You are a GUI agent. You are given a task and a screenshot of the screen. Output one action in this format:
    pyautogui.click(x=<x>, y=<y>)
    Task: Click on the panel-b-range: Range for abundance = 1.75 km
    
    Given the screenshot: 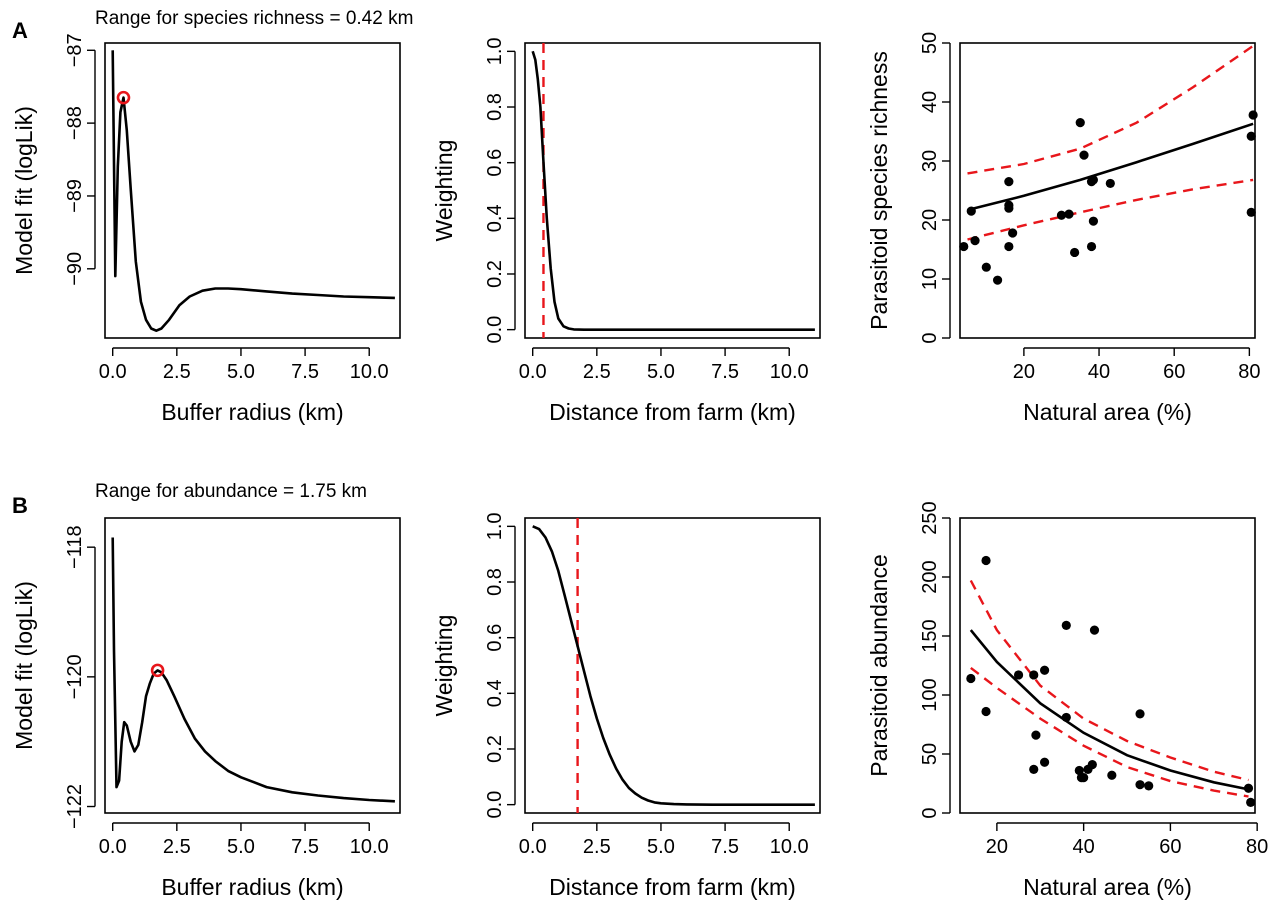 What is the action you would take?
    pyautogui.click(x=231, y=491)
    